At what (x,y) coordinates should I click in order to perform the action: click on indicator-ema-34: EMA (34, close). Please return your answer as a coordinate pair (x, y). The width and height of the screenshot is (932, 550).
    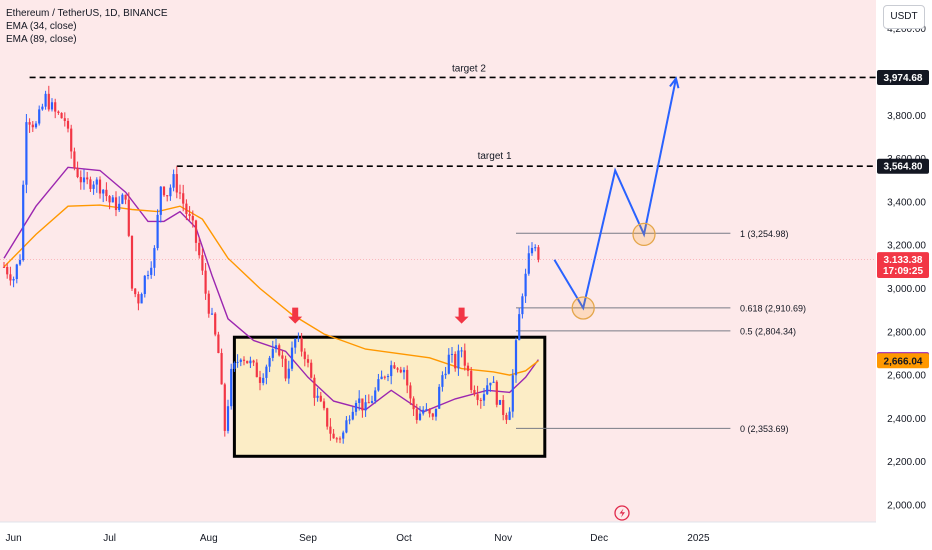
    Looking at the image, I should click on (41, 26).